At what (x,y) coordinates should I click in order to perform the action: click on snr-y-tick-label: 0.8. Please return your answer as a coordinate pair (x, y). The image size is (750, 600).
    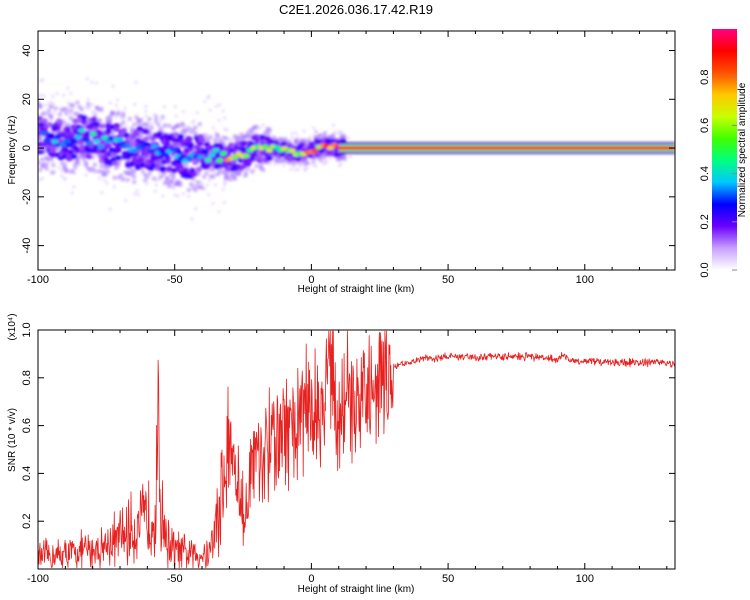
    Looking at the image, I should click on (27, 377).